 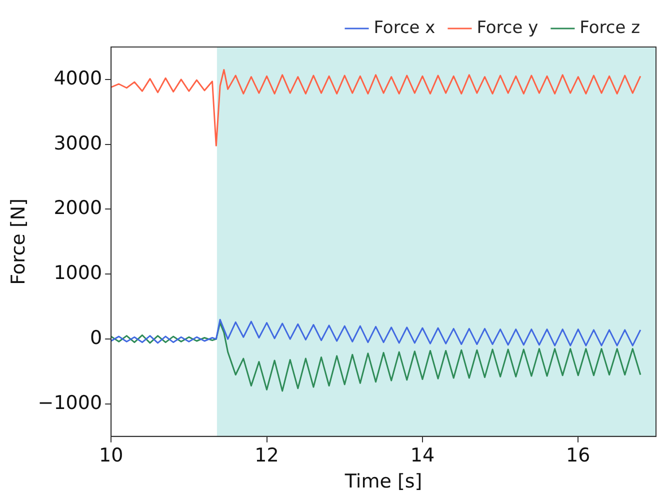 What do you see at coordinates (78, 78) in the screenshot?
I see `y-tick-label: 4000` at bounding box center [78, 78].